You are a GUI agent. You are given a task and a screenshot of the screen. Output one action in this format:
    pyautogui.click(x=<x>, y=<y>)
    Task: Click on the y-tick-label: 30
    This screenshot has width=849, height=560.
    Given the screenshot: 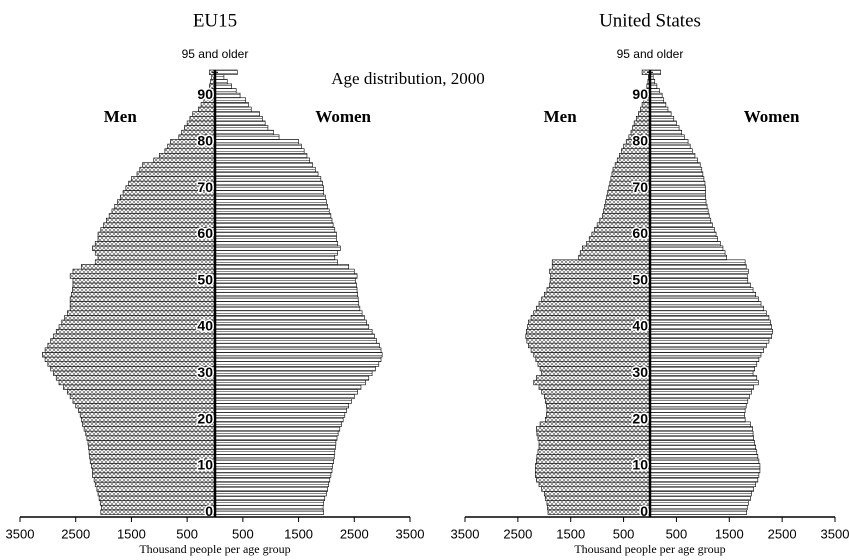 What is the action you would take?
    pyautogui.click(x=640, y=372)
    